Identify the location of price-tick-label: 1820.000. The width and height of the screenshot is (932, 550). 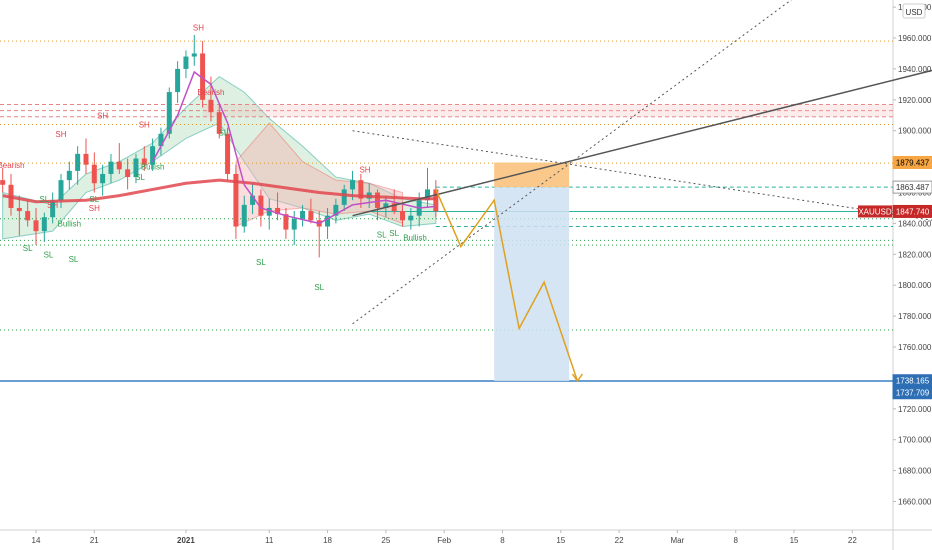
(915, 254).